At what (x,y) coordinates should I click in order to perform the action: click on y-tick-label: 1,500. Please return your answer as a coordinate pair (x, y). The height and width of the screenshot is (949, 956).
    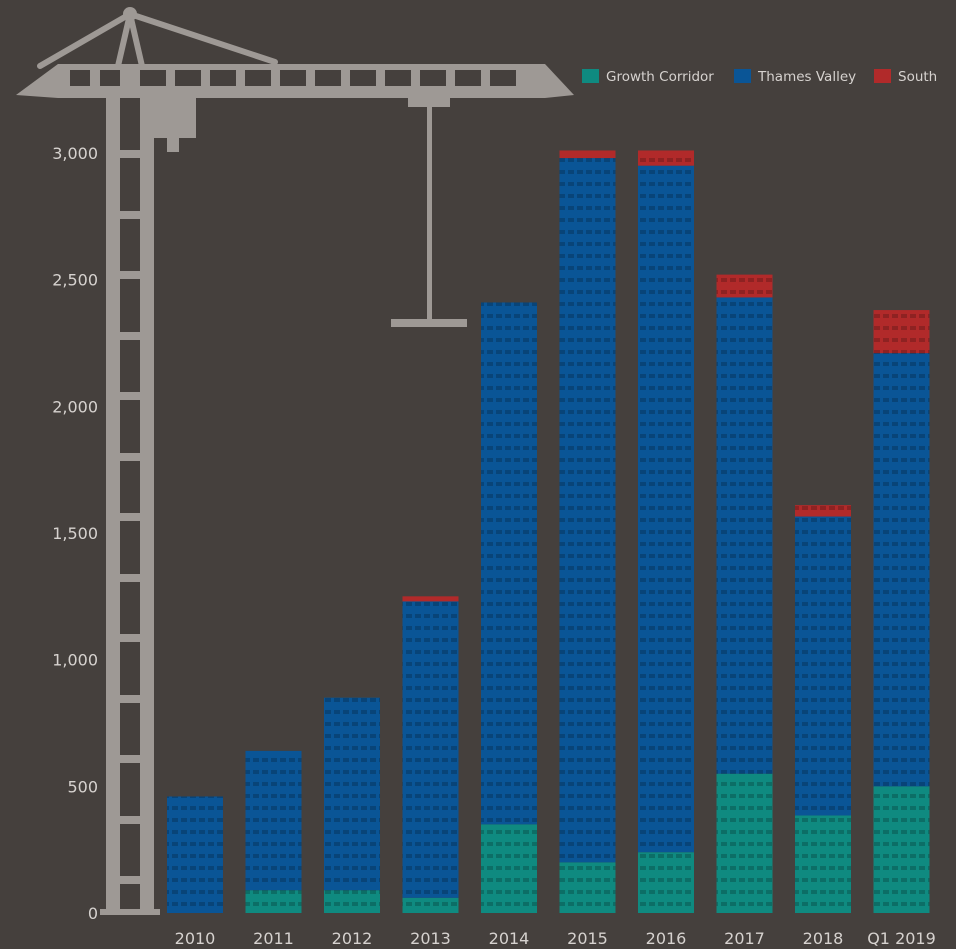
    Looking at the image, I should click on (75, 533).